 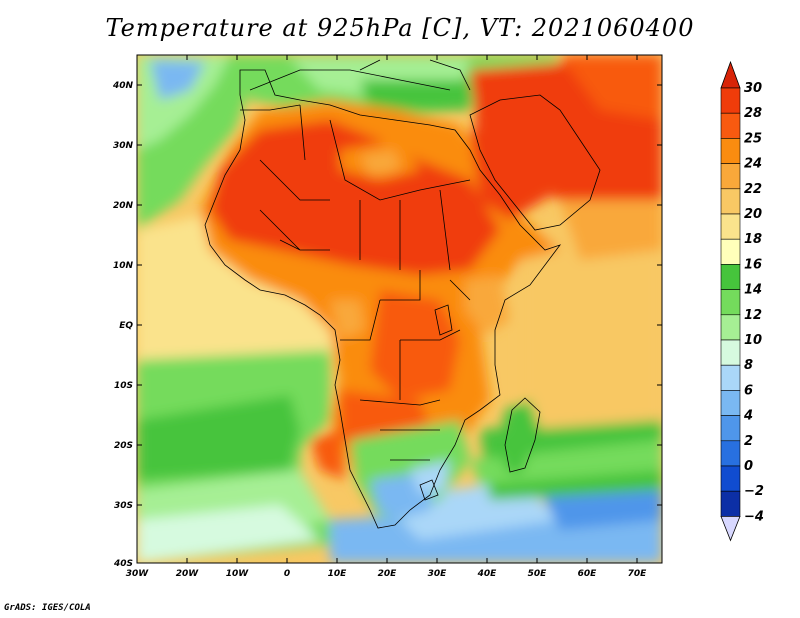 I want to click on colorbar-top-triangle, so click(x=730, y=74).